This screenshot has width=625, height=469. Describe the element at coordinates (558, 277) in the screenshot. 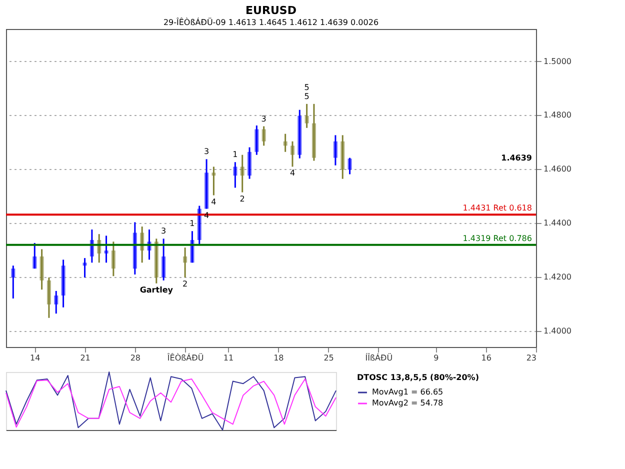

I see `y-tick-label: 1.4200` at that location.